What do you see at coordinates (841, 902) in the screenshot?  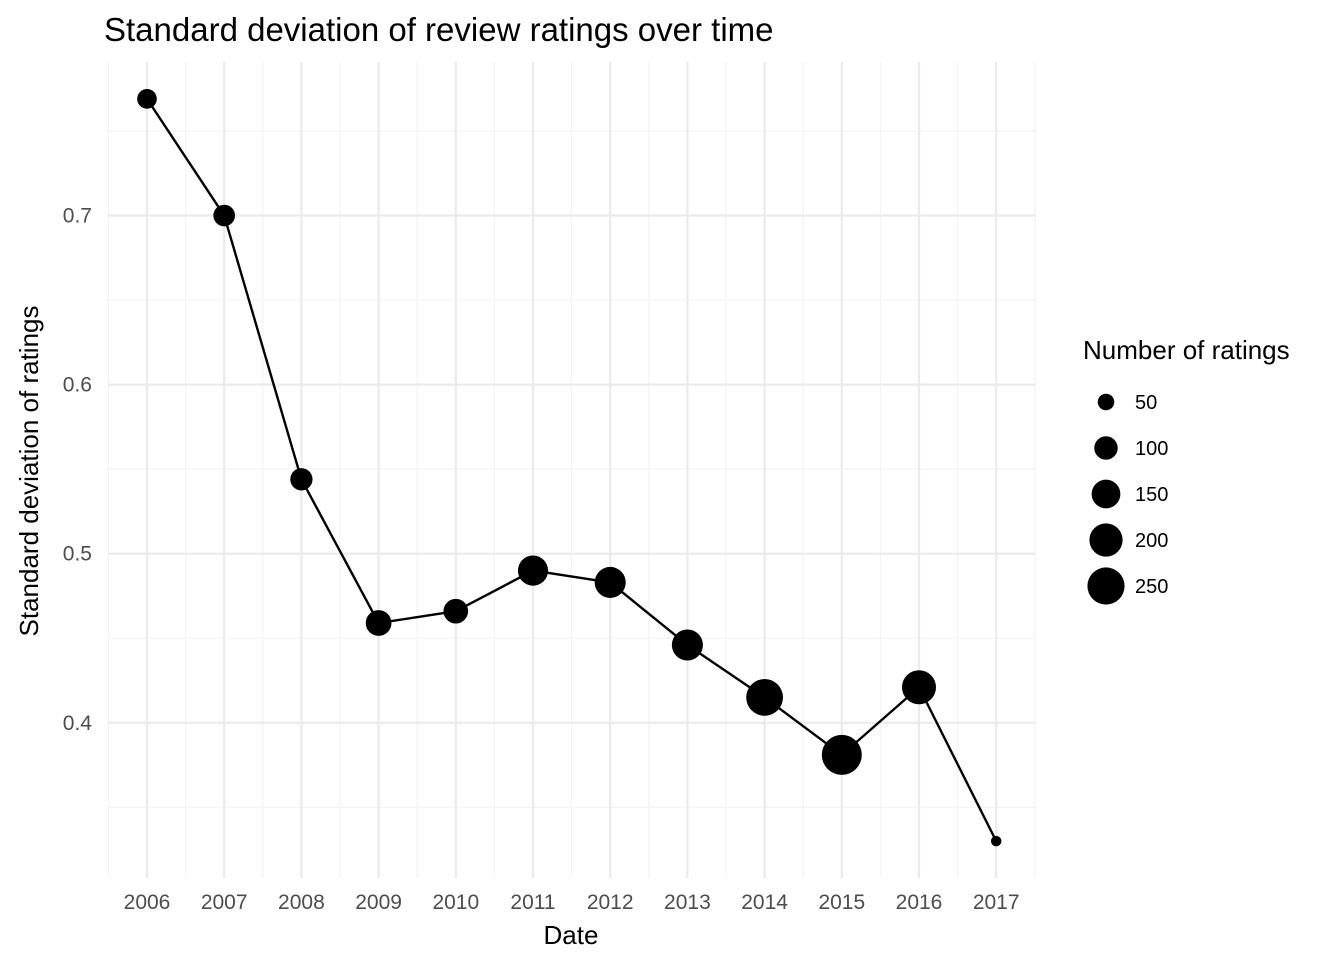 I see `x-tick-label: 2015` at bounding box center [841, 902].